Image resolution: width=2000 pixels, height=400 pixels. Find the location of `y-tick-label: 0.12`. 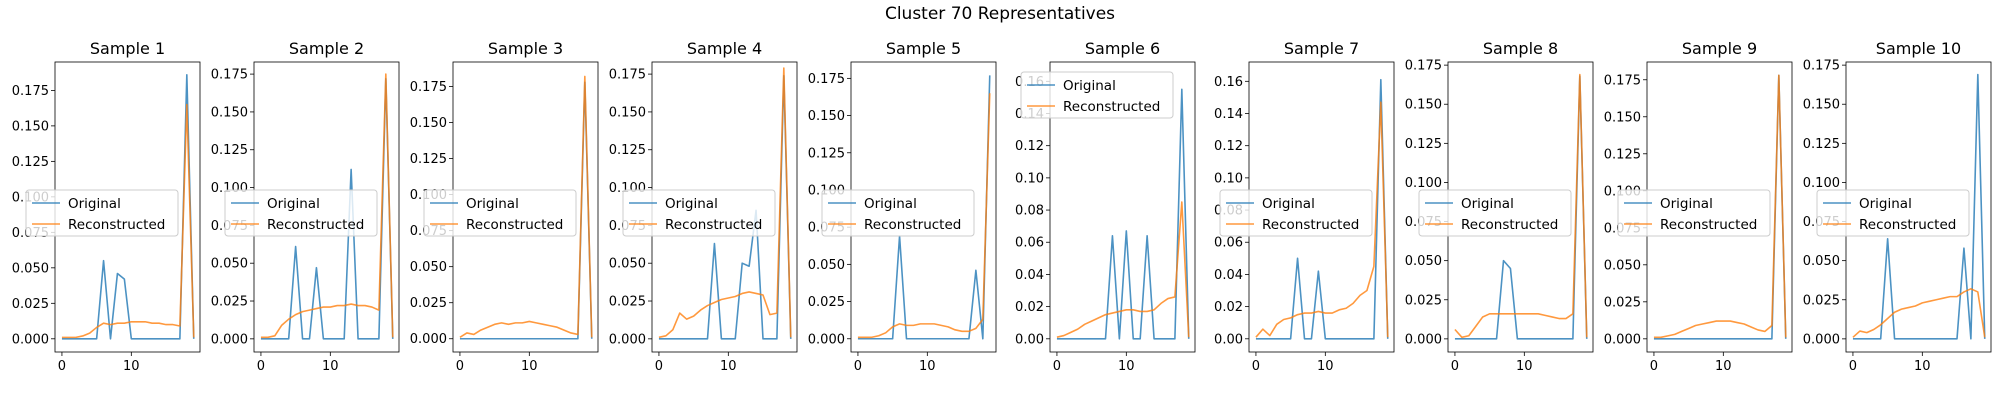

y-tick-label: 0.12 is located at coordinates (1029, 146).